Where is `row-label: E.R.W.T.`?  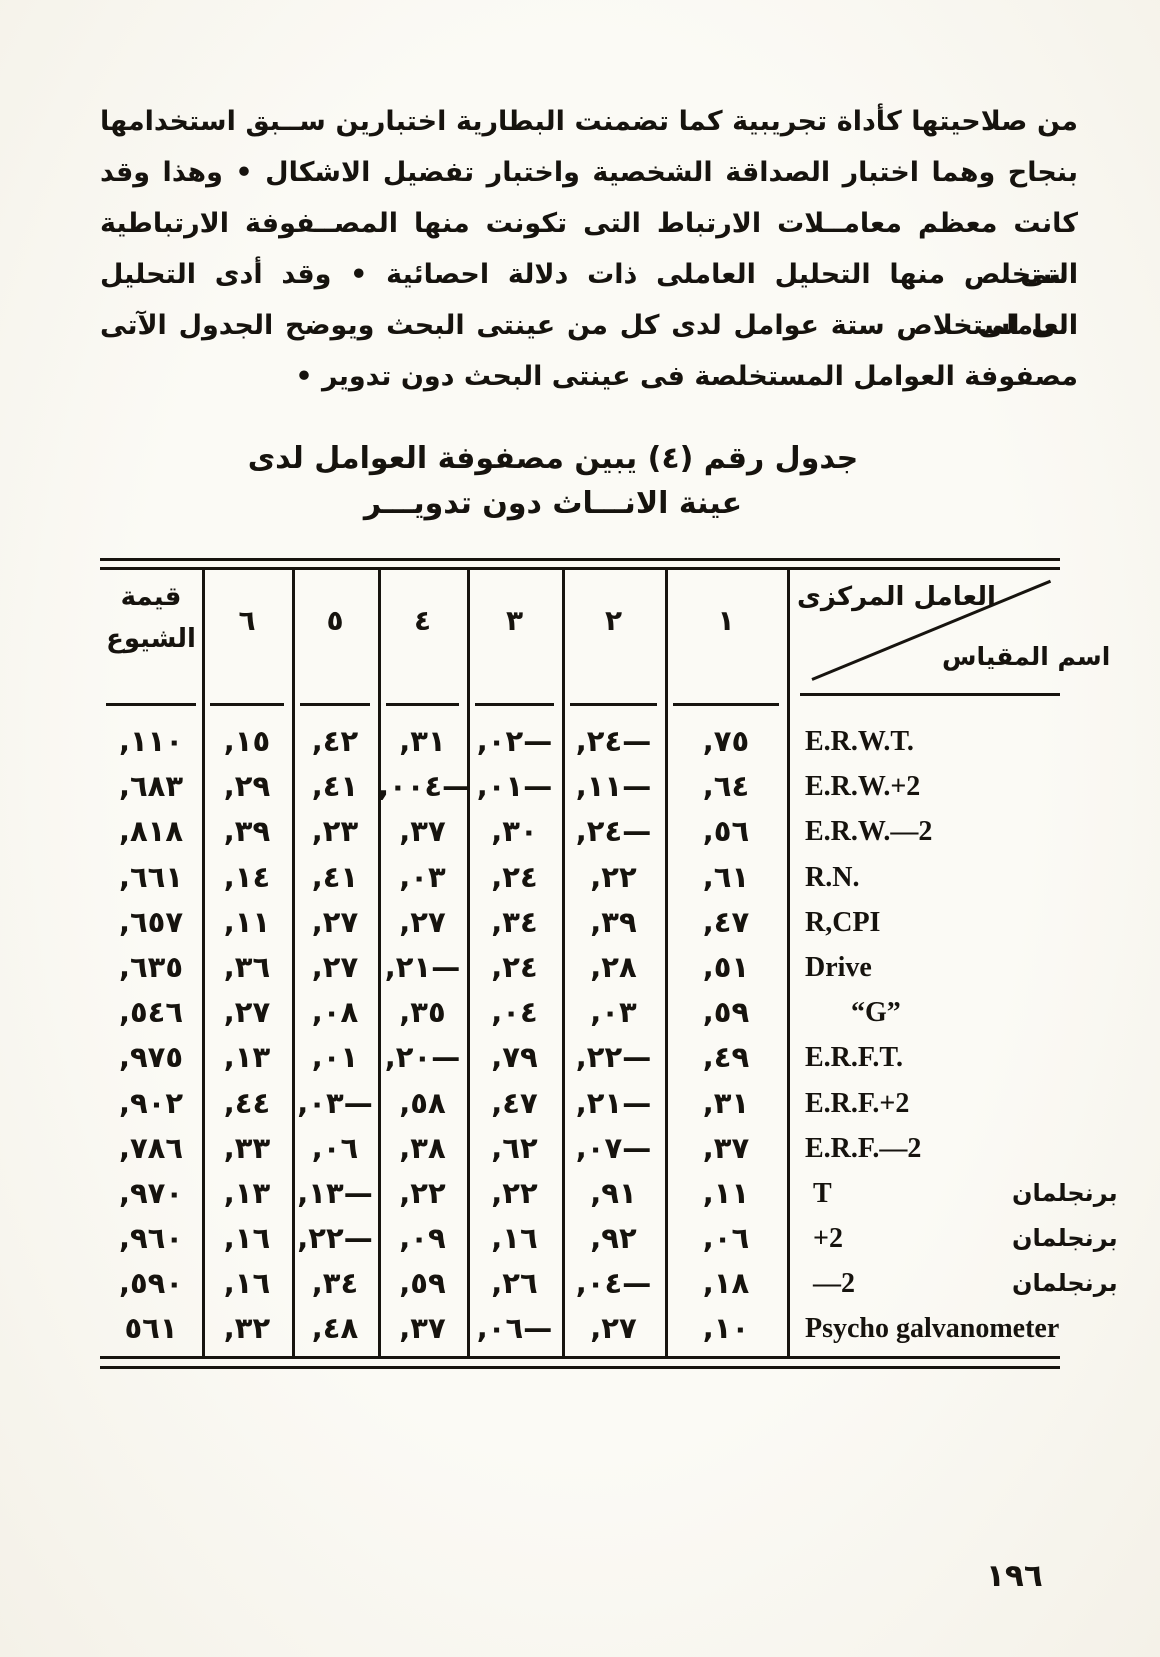
row-label: E.R.W.T. is located at coordinates (859, 741).